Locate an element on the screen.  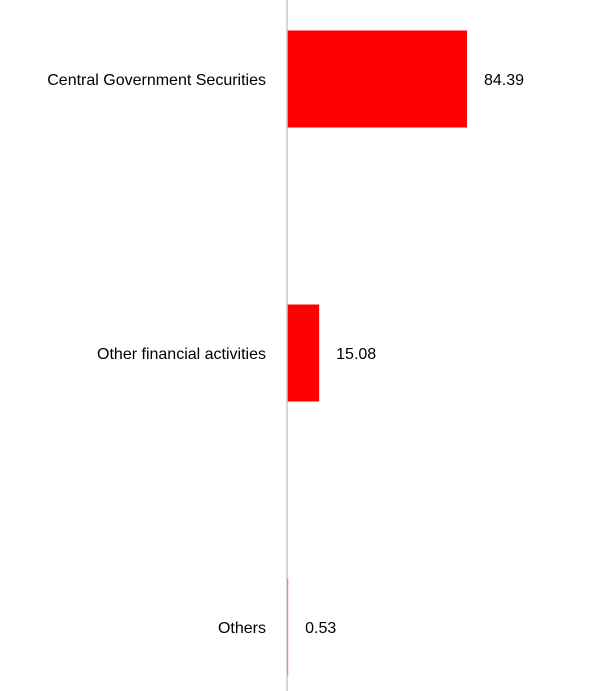
value-label: 0.53 is located at coordinates (320, 628).